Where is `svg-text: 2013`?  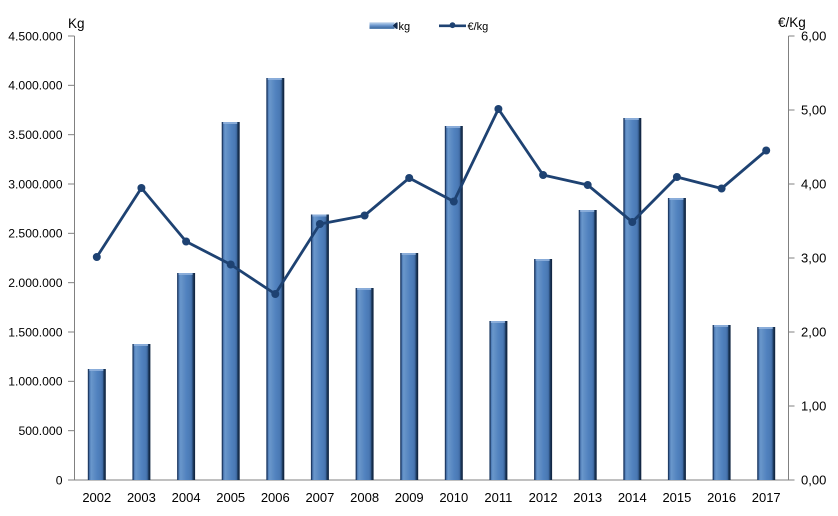
svg-text: 2013 is located at coordinates (587, 497).